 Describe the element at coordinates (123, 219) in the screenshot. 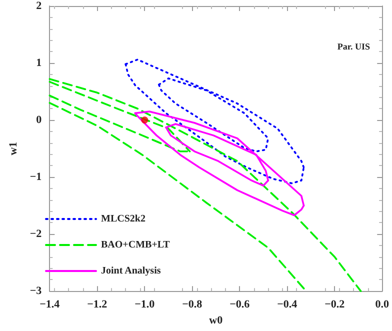

I see `legend-label: MLCS2k2` at that location.